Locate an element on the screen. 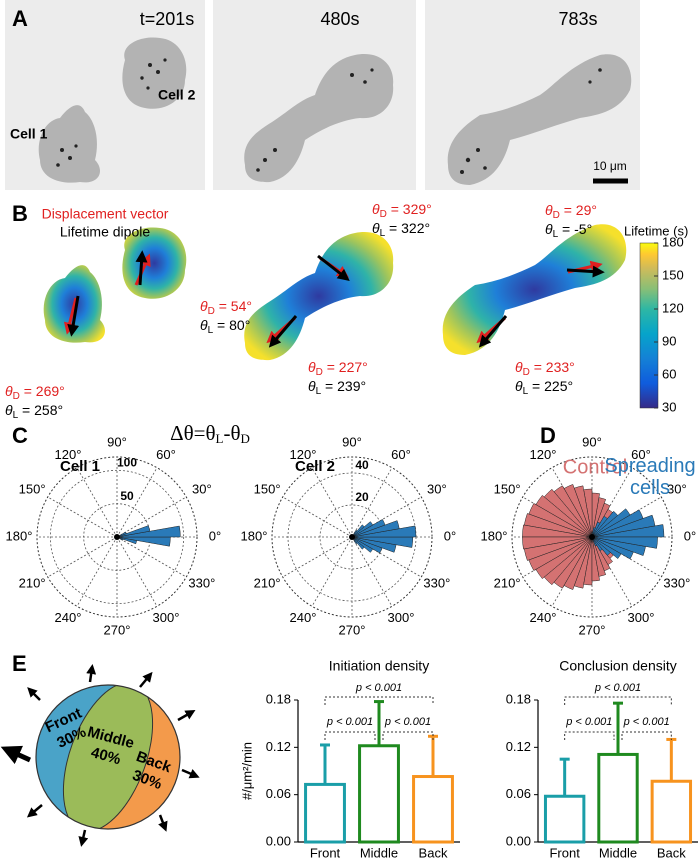 The image size is (700, 863). legend-entry: Spreading cells is located at coordinates (650, 477).